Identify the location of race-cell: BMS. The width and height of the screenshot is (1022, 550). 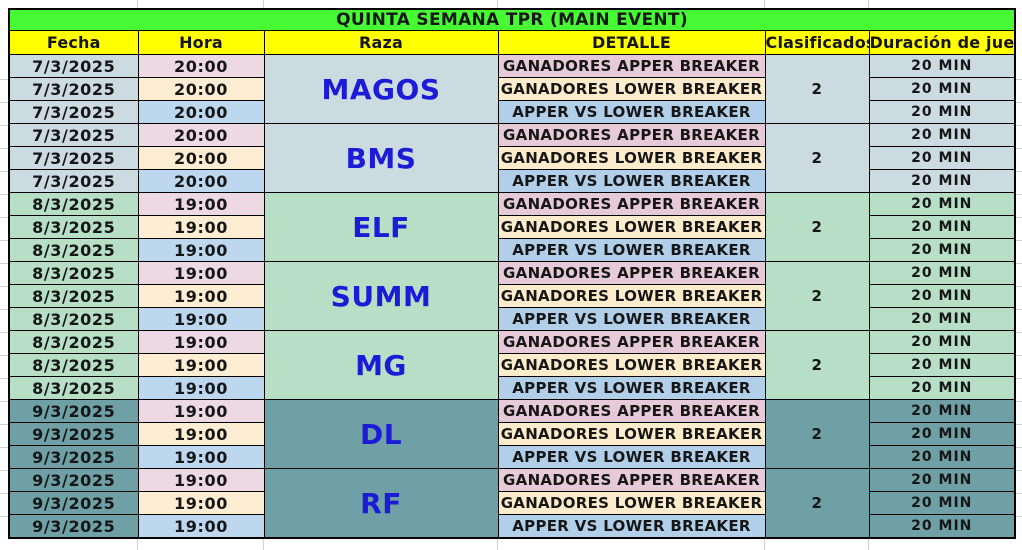
(381, 158).